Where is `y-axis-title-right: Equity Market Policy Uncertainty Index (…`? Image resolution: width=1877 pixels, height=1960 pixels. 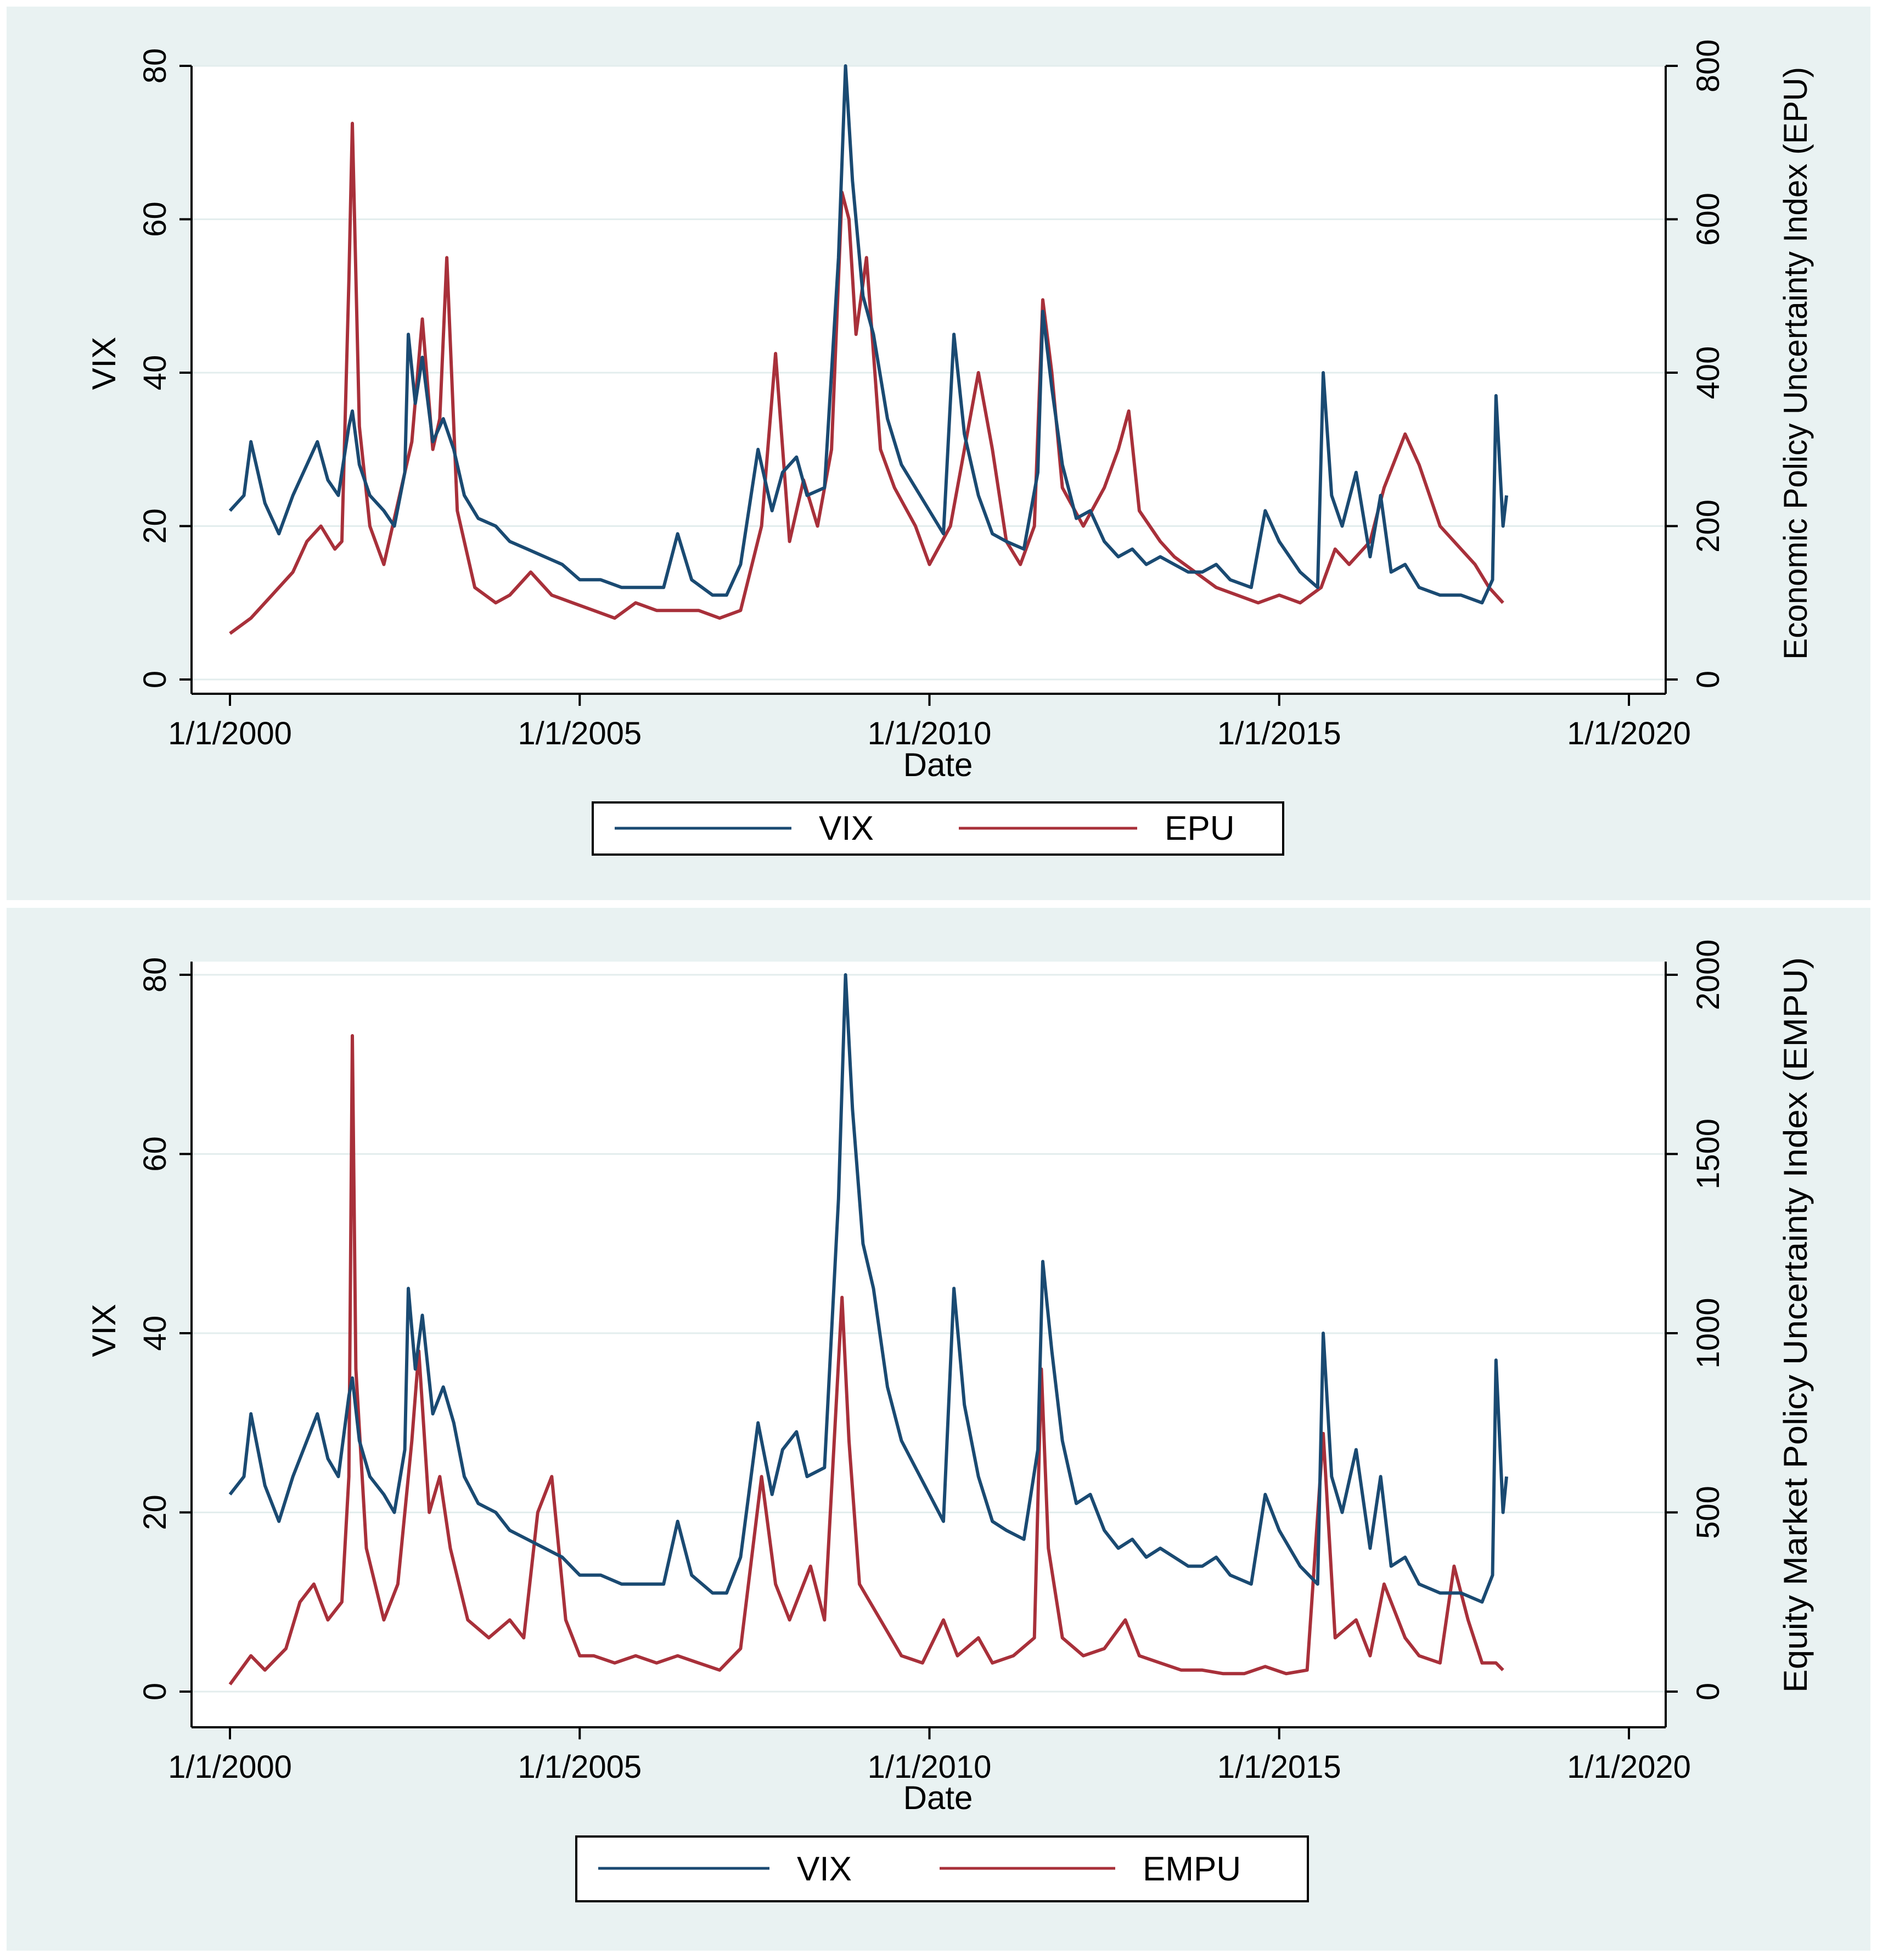
y-axis-title-right: Equity Market Policy Uncertainty Index (… is located at coordinates (1795, 1325).